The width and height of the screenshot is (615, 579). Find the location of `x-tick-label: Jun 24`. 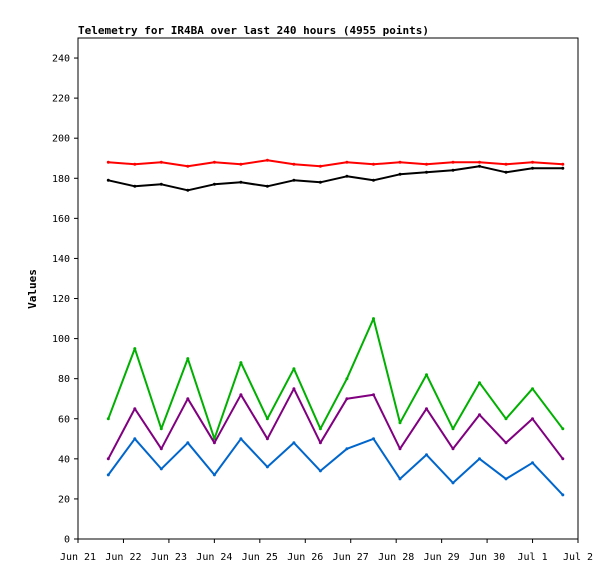

x-tick-label: Jun 24 is located at coordinates (214, 557).